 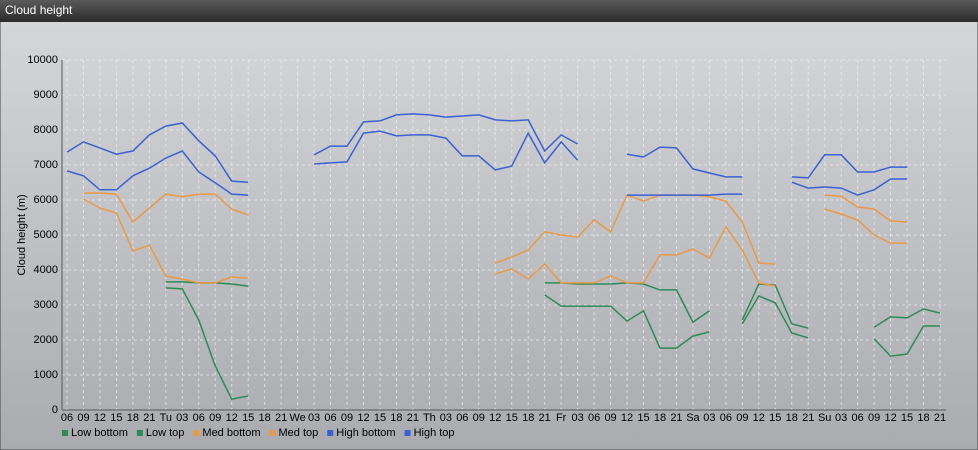 What do you see at coordinates (231, 433) in the screenshot?
I see `legend-label: Med bottom` at bounding box center [231, 433].